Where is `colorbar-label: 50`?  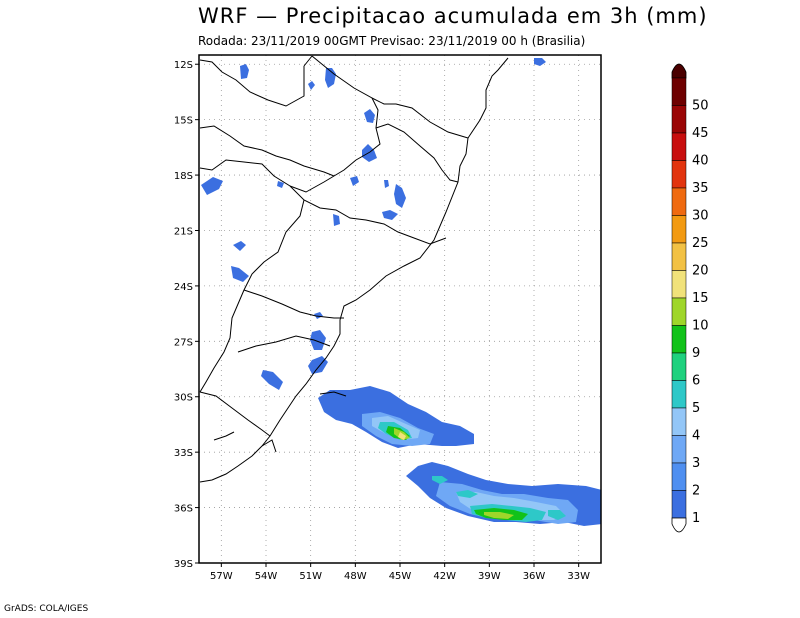
colorbar-label: 50 is located at coordinates (700, 106).